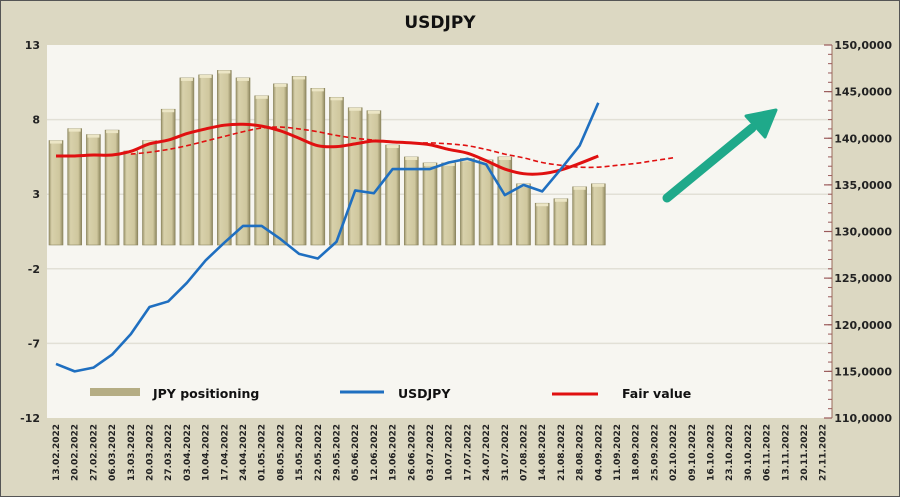  Describe the element at coordinates (205, 393) in the screenshot. I see `legend-label-jpy-positioning: JPY positioning` at that location.